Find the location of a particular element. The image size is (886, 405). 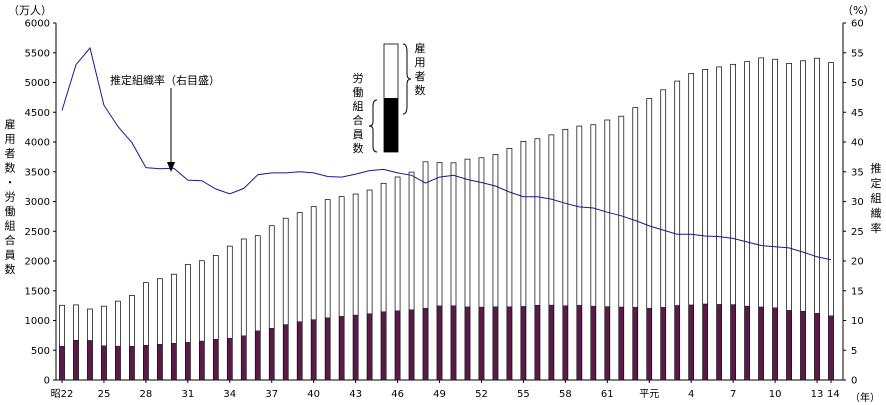

year-unit: （年） is located at coordinates (865, 397).